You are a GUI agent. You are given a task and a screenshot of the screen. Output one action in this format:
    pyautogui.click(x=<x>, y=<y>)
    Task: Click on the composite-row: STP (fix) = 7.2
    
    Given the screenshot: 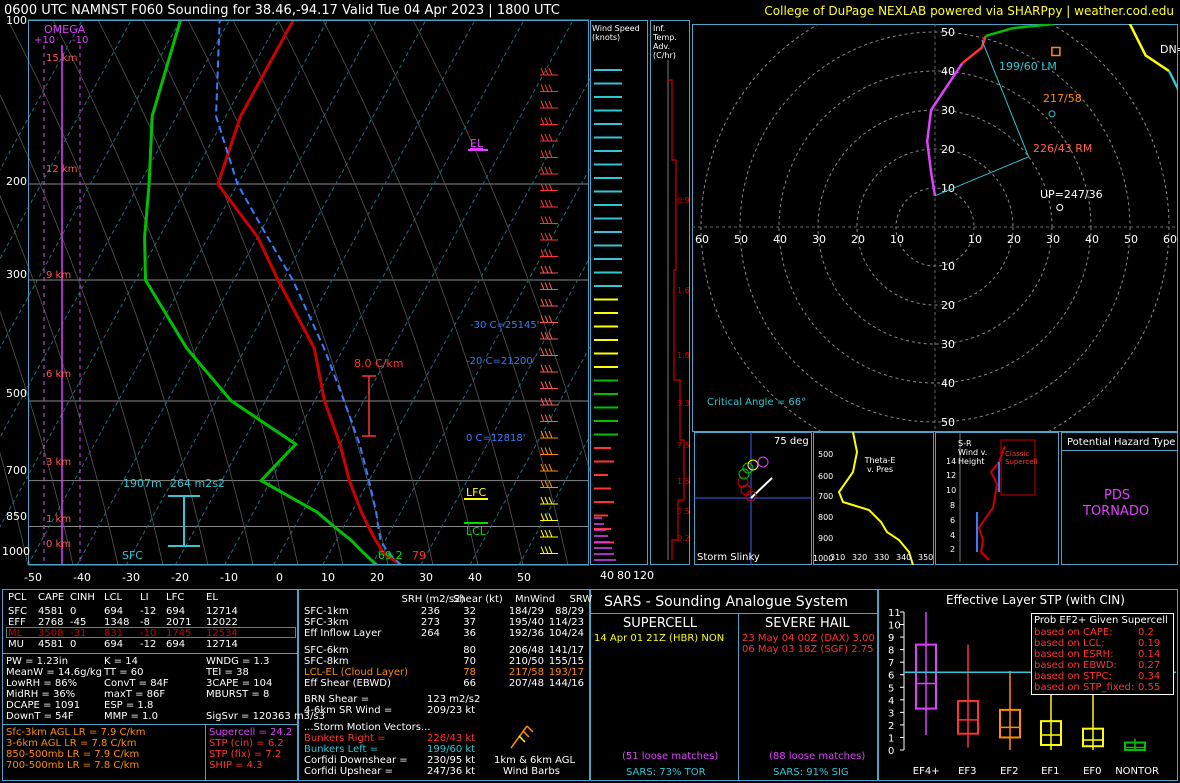 What is the action you would take?
    pyautogui.click(x=245, y=754)
    